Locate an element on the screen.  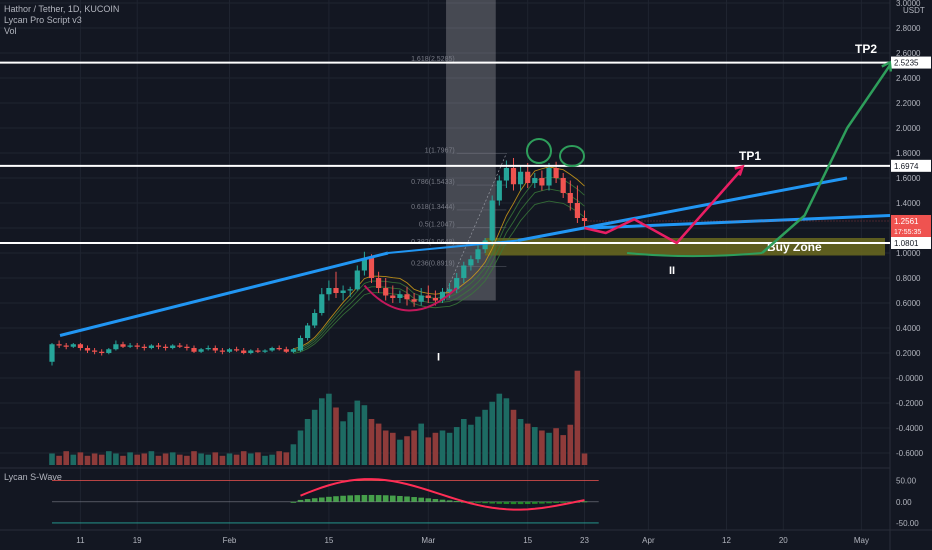
volume-label: Vol is located at coordinates (10, 31).